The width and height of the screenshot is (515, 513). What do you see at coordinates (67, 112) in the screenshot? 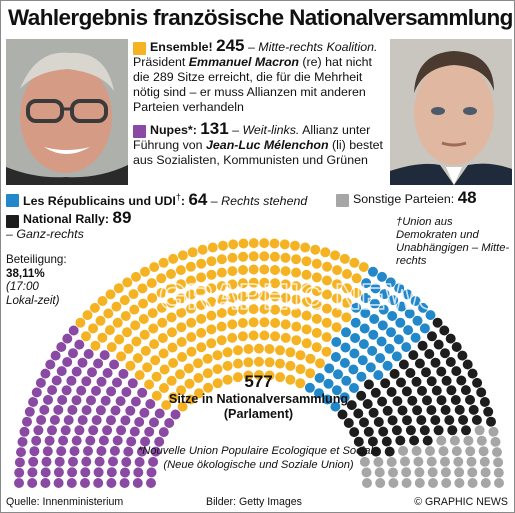
I see `portrait-melenchon-photo` at bounding box center [67, 112].